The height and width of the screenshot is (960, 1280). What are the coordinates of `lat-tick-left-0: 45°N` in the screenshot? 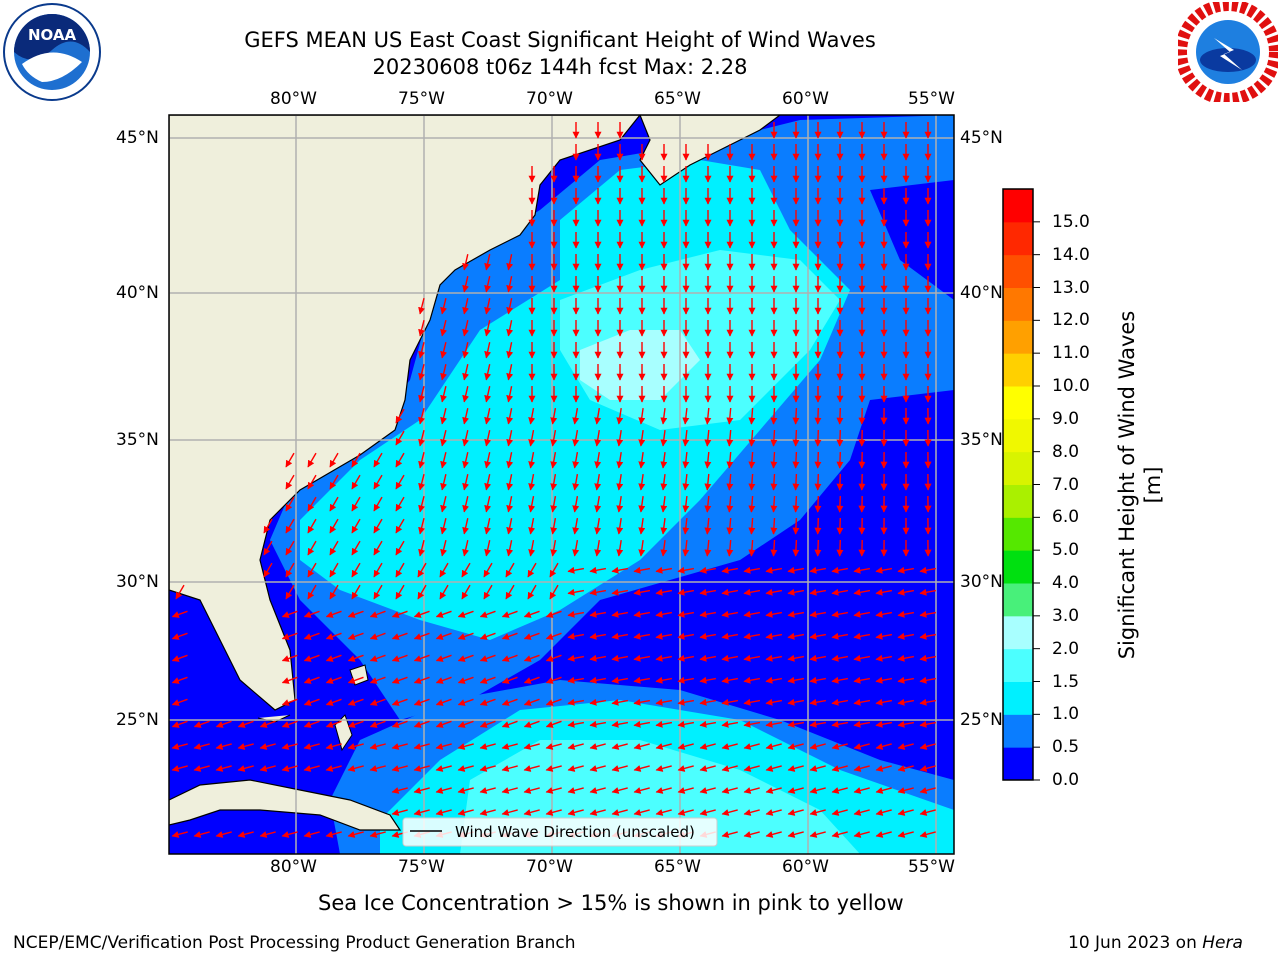 It's located at (137, 138).